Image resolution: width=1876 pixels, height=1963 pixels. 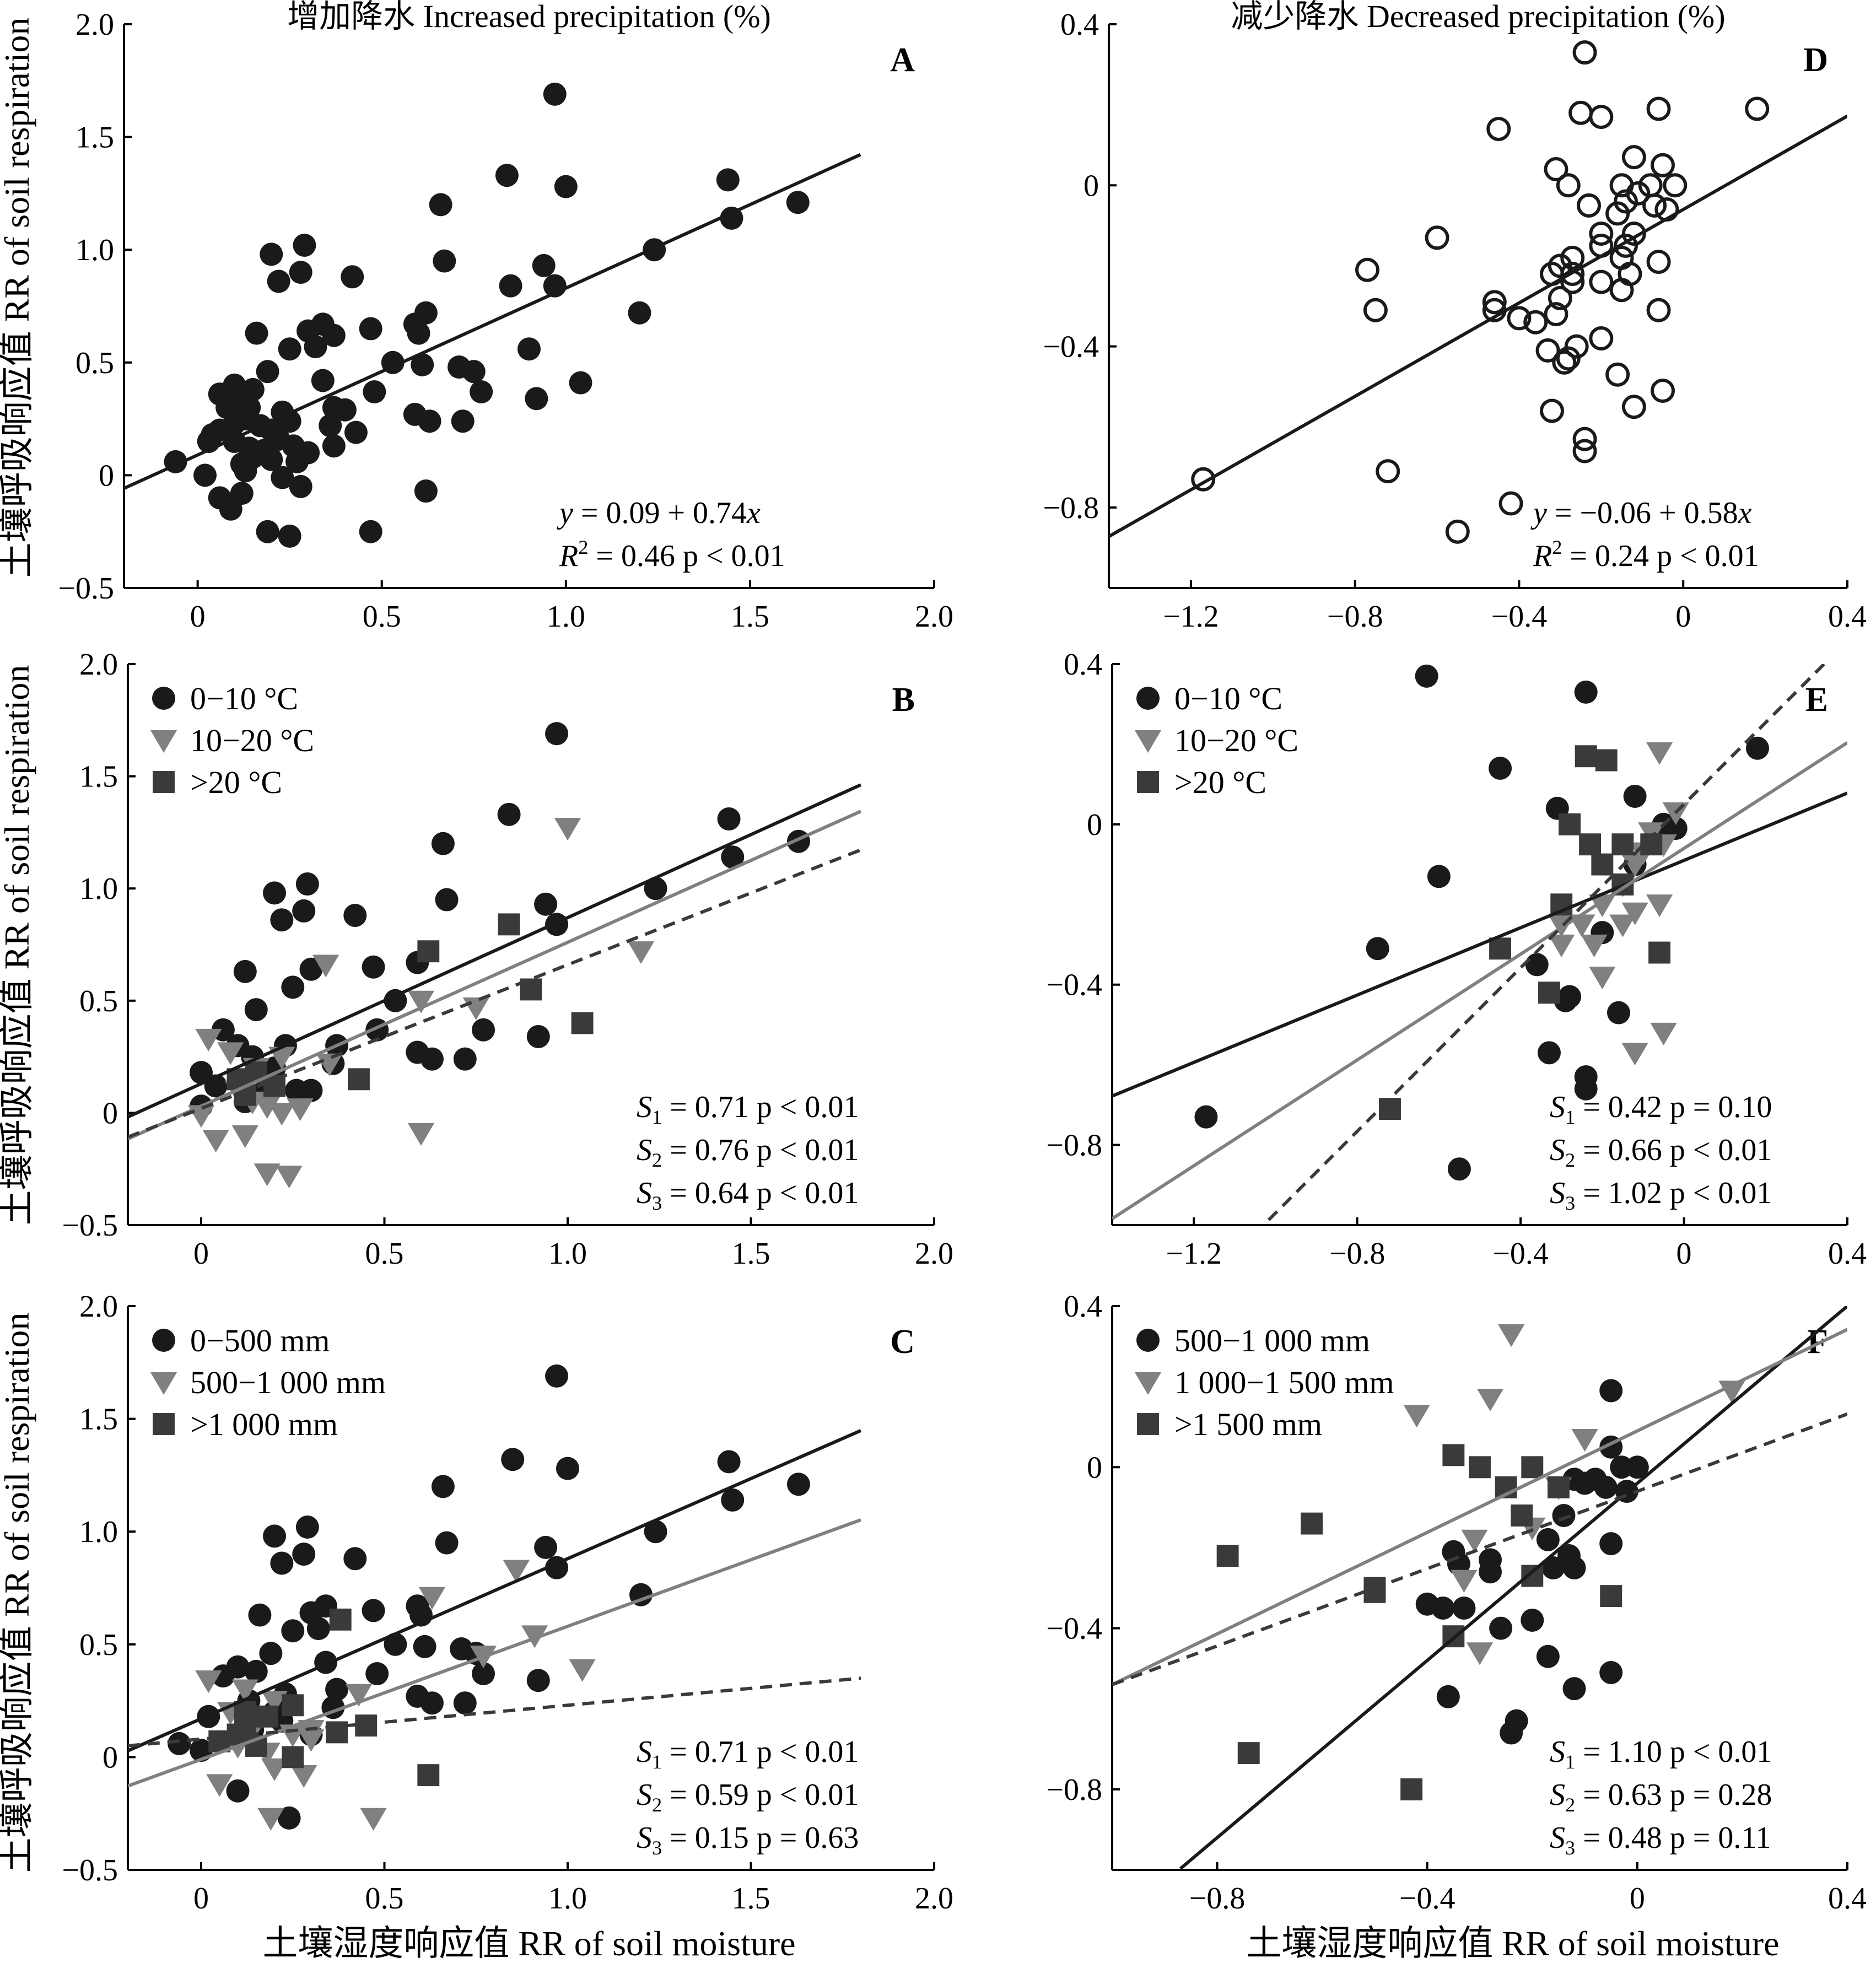 What do you see at coordinates (760, 1752) in the screenshot?
I see `panel-c-stat-line-rest: = 0.71 p < 0.01` at bounding box center [760, 1752].